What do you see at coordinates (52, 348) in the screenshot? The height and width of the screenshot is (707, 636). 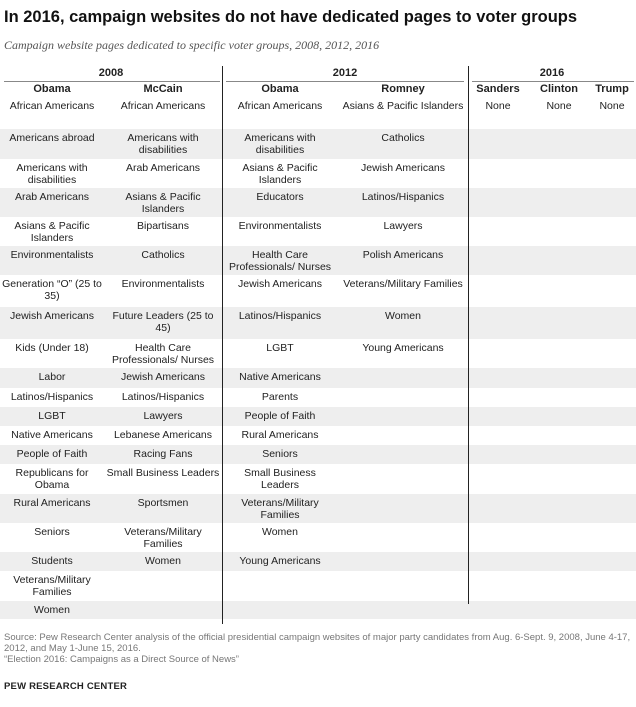 I see `table-cell: Kids (Under 18)` at bounding box center [52, 348].